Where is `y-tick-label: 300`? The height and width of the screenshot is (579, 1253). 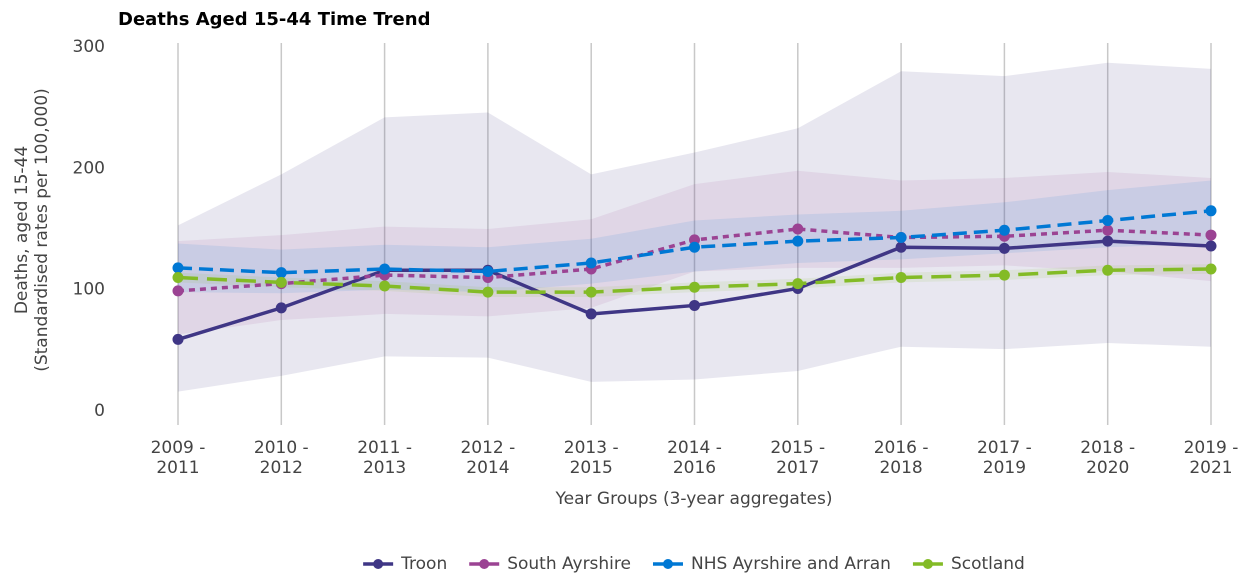 y-tick-label: 300 is located at coordinates (89, 47).